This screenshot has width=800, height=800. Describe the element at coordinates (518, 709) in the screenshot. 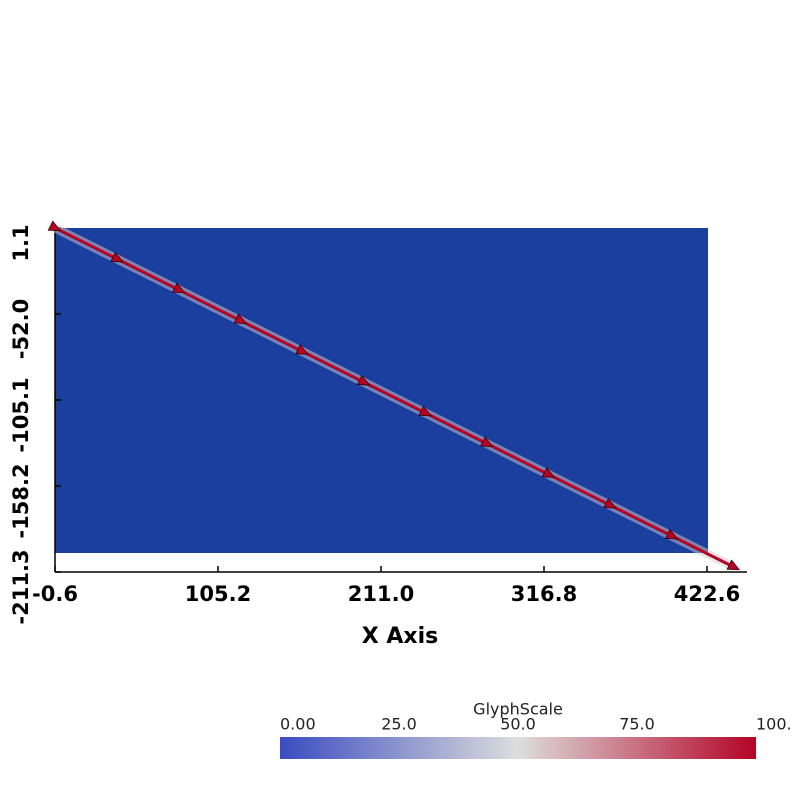

I see `colorbar-title: GlyphScale` at that location.